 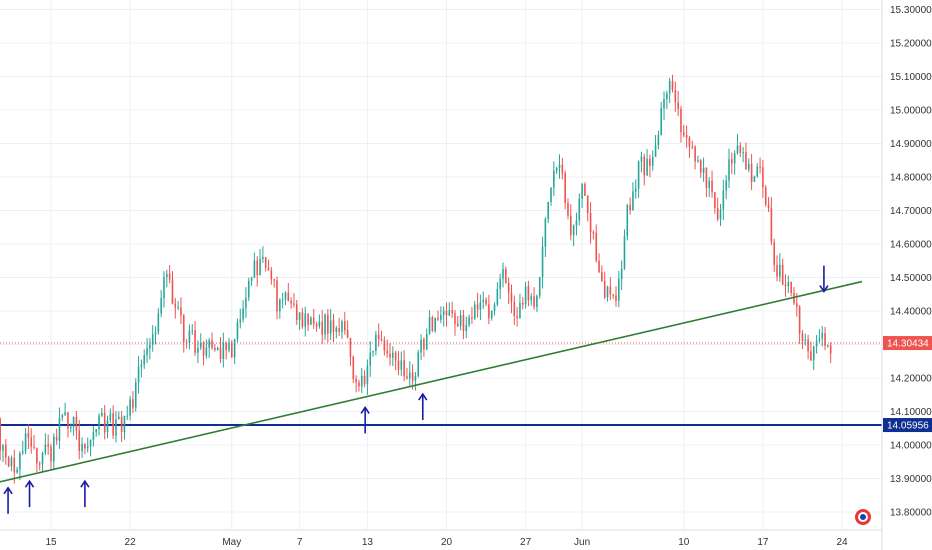 I want to click on y-tick-label: 14.10000, so click(x=911, y=412).